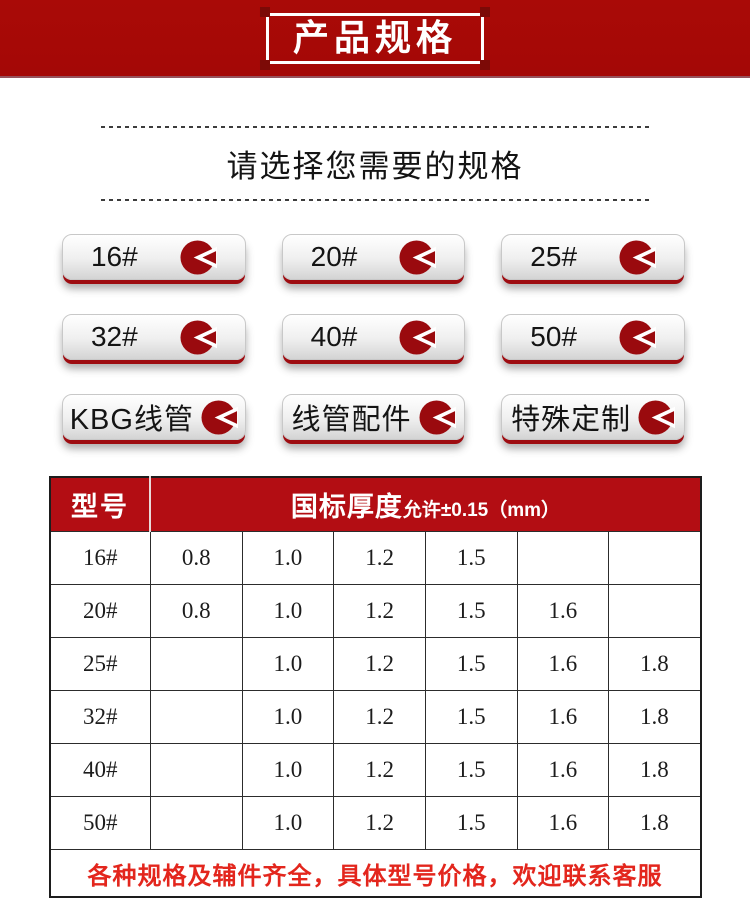  Describe the element at coordinates (351, 420) in the screenshot. I see `spec-button-label: 线管配件` at that location.